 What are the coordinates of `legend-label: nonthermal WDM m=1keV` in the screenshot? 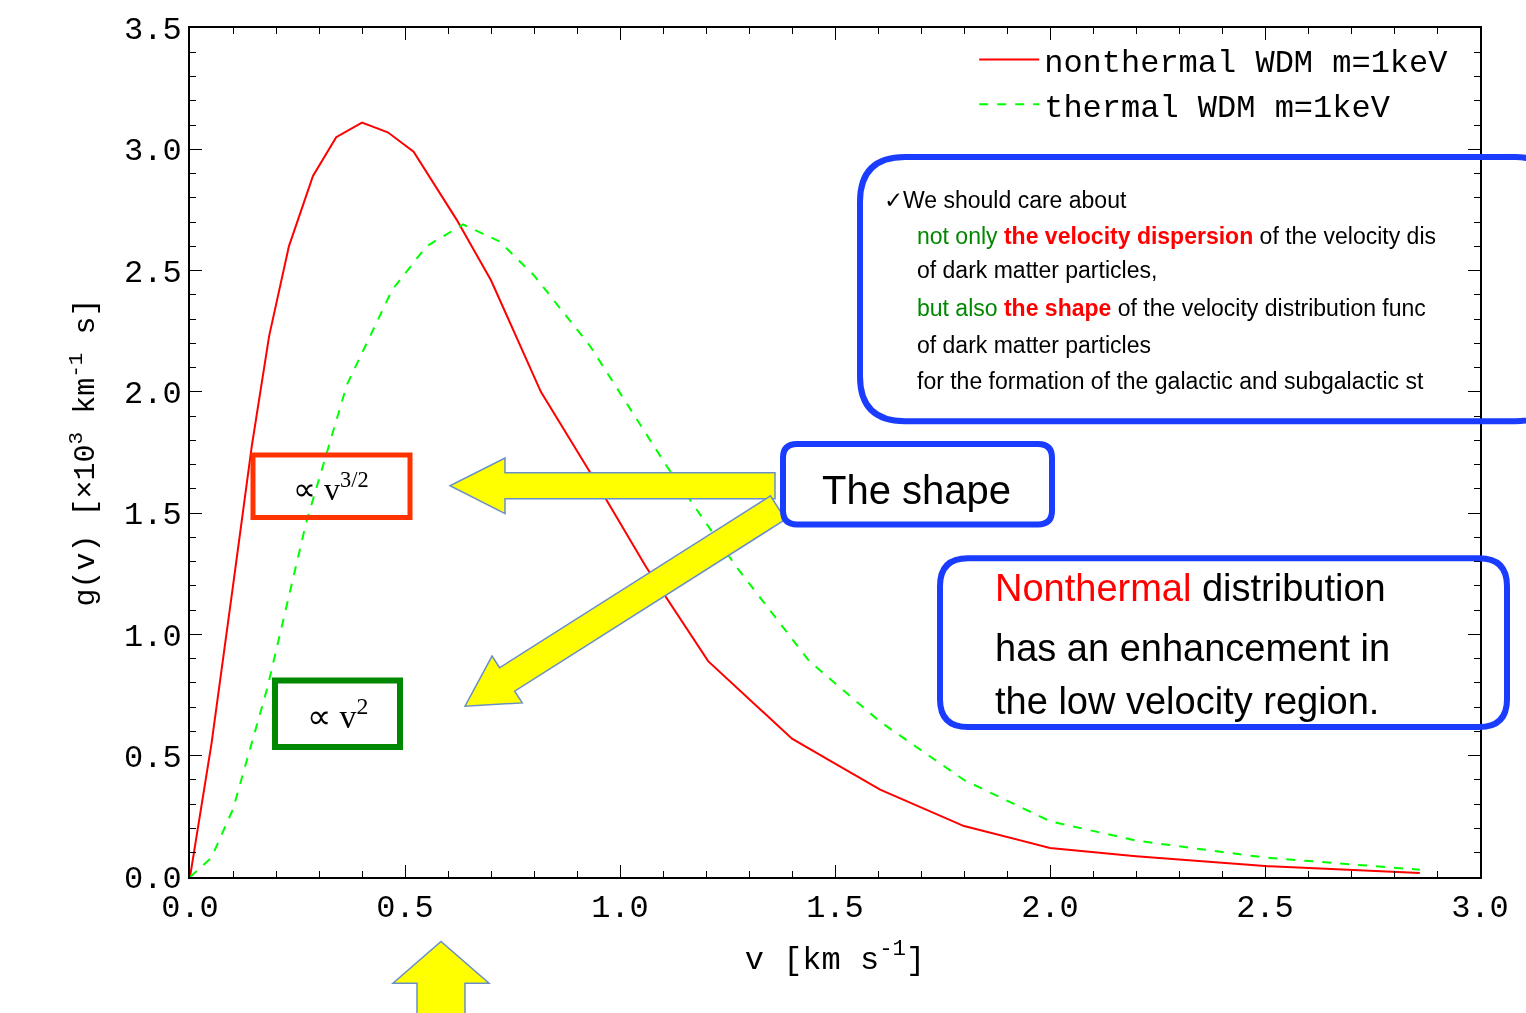 It's located at (1246, 64).